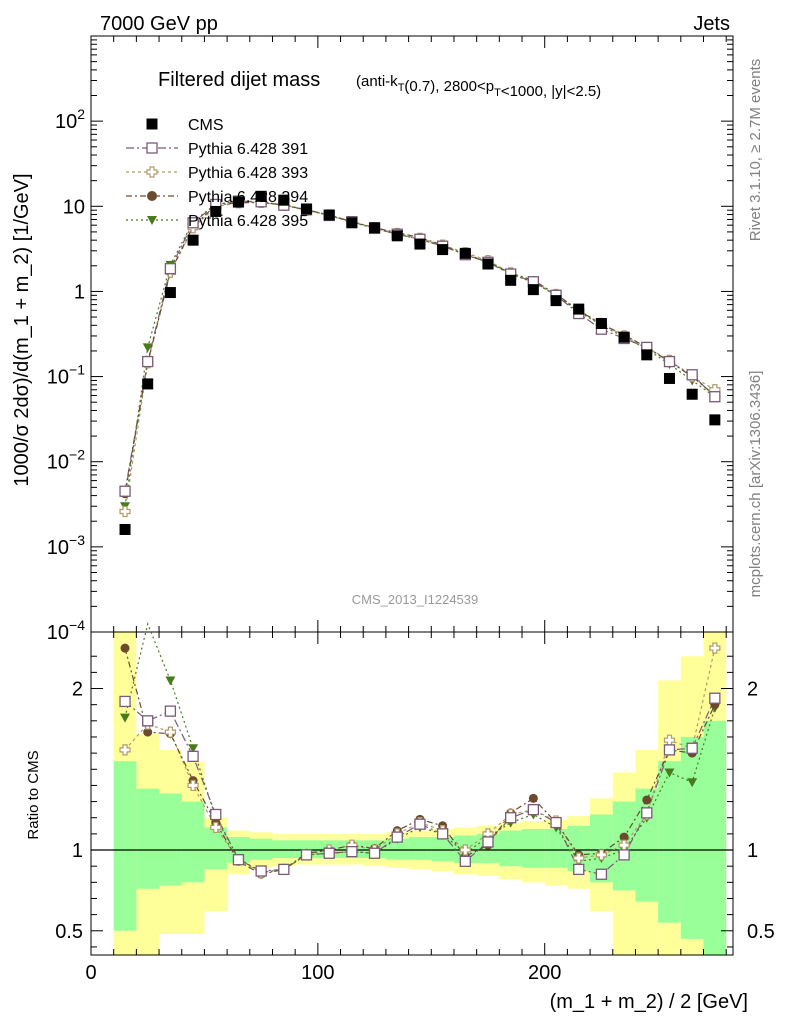 The image size is (786, 1029). I want to click on ratio-y-tick-label: 1, so click(77, 851).